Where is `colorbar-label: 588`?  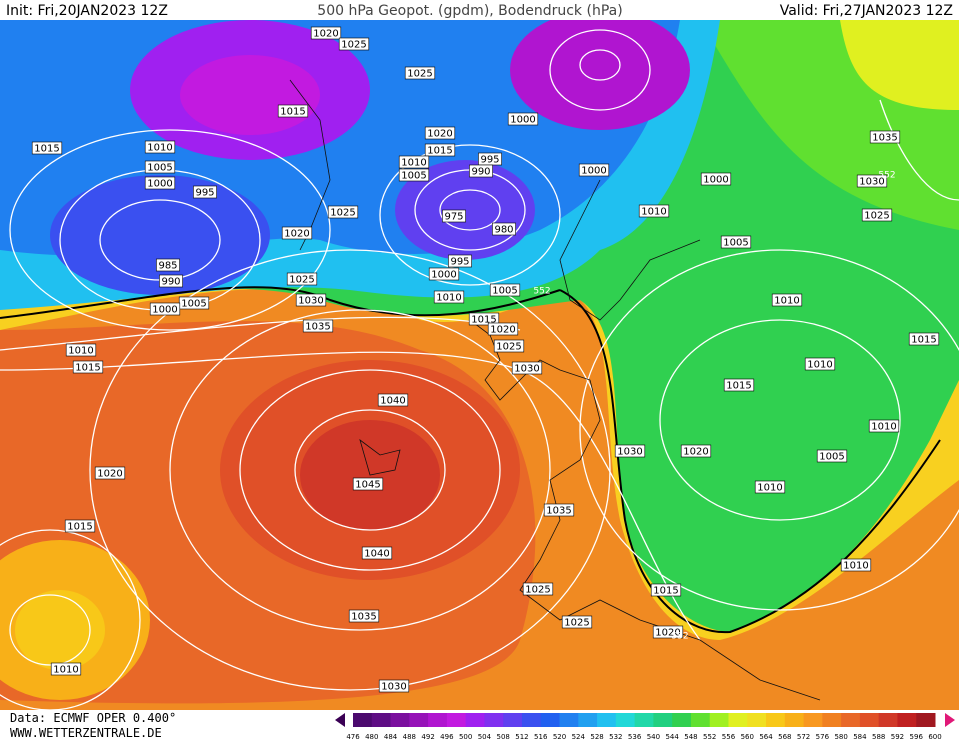
colorbar-label: 588 is located at coordinates (878, 737).